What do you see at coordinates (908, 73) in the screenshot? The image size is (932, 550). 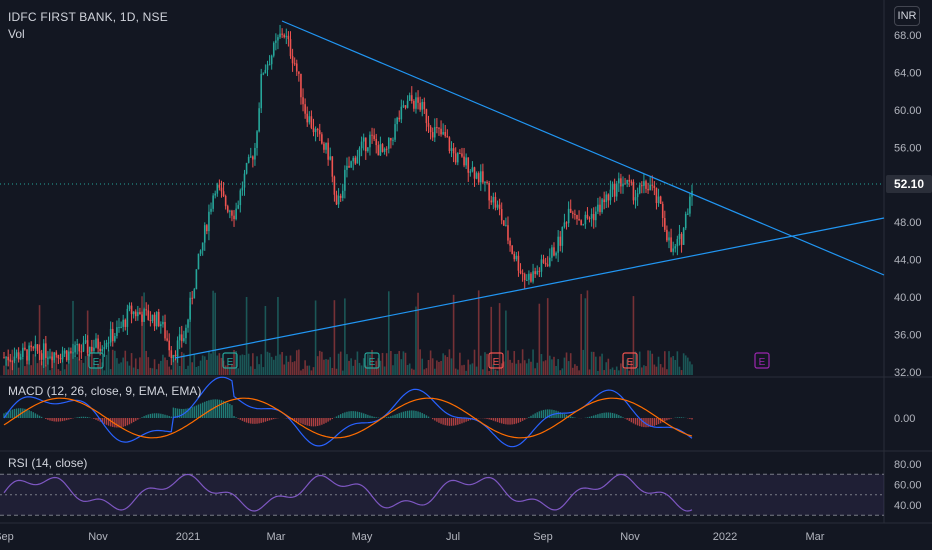 I see `price-tick-label: 64.00` at bounding box center [908, 73].